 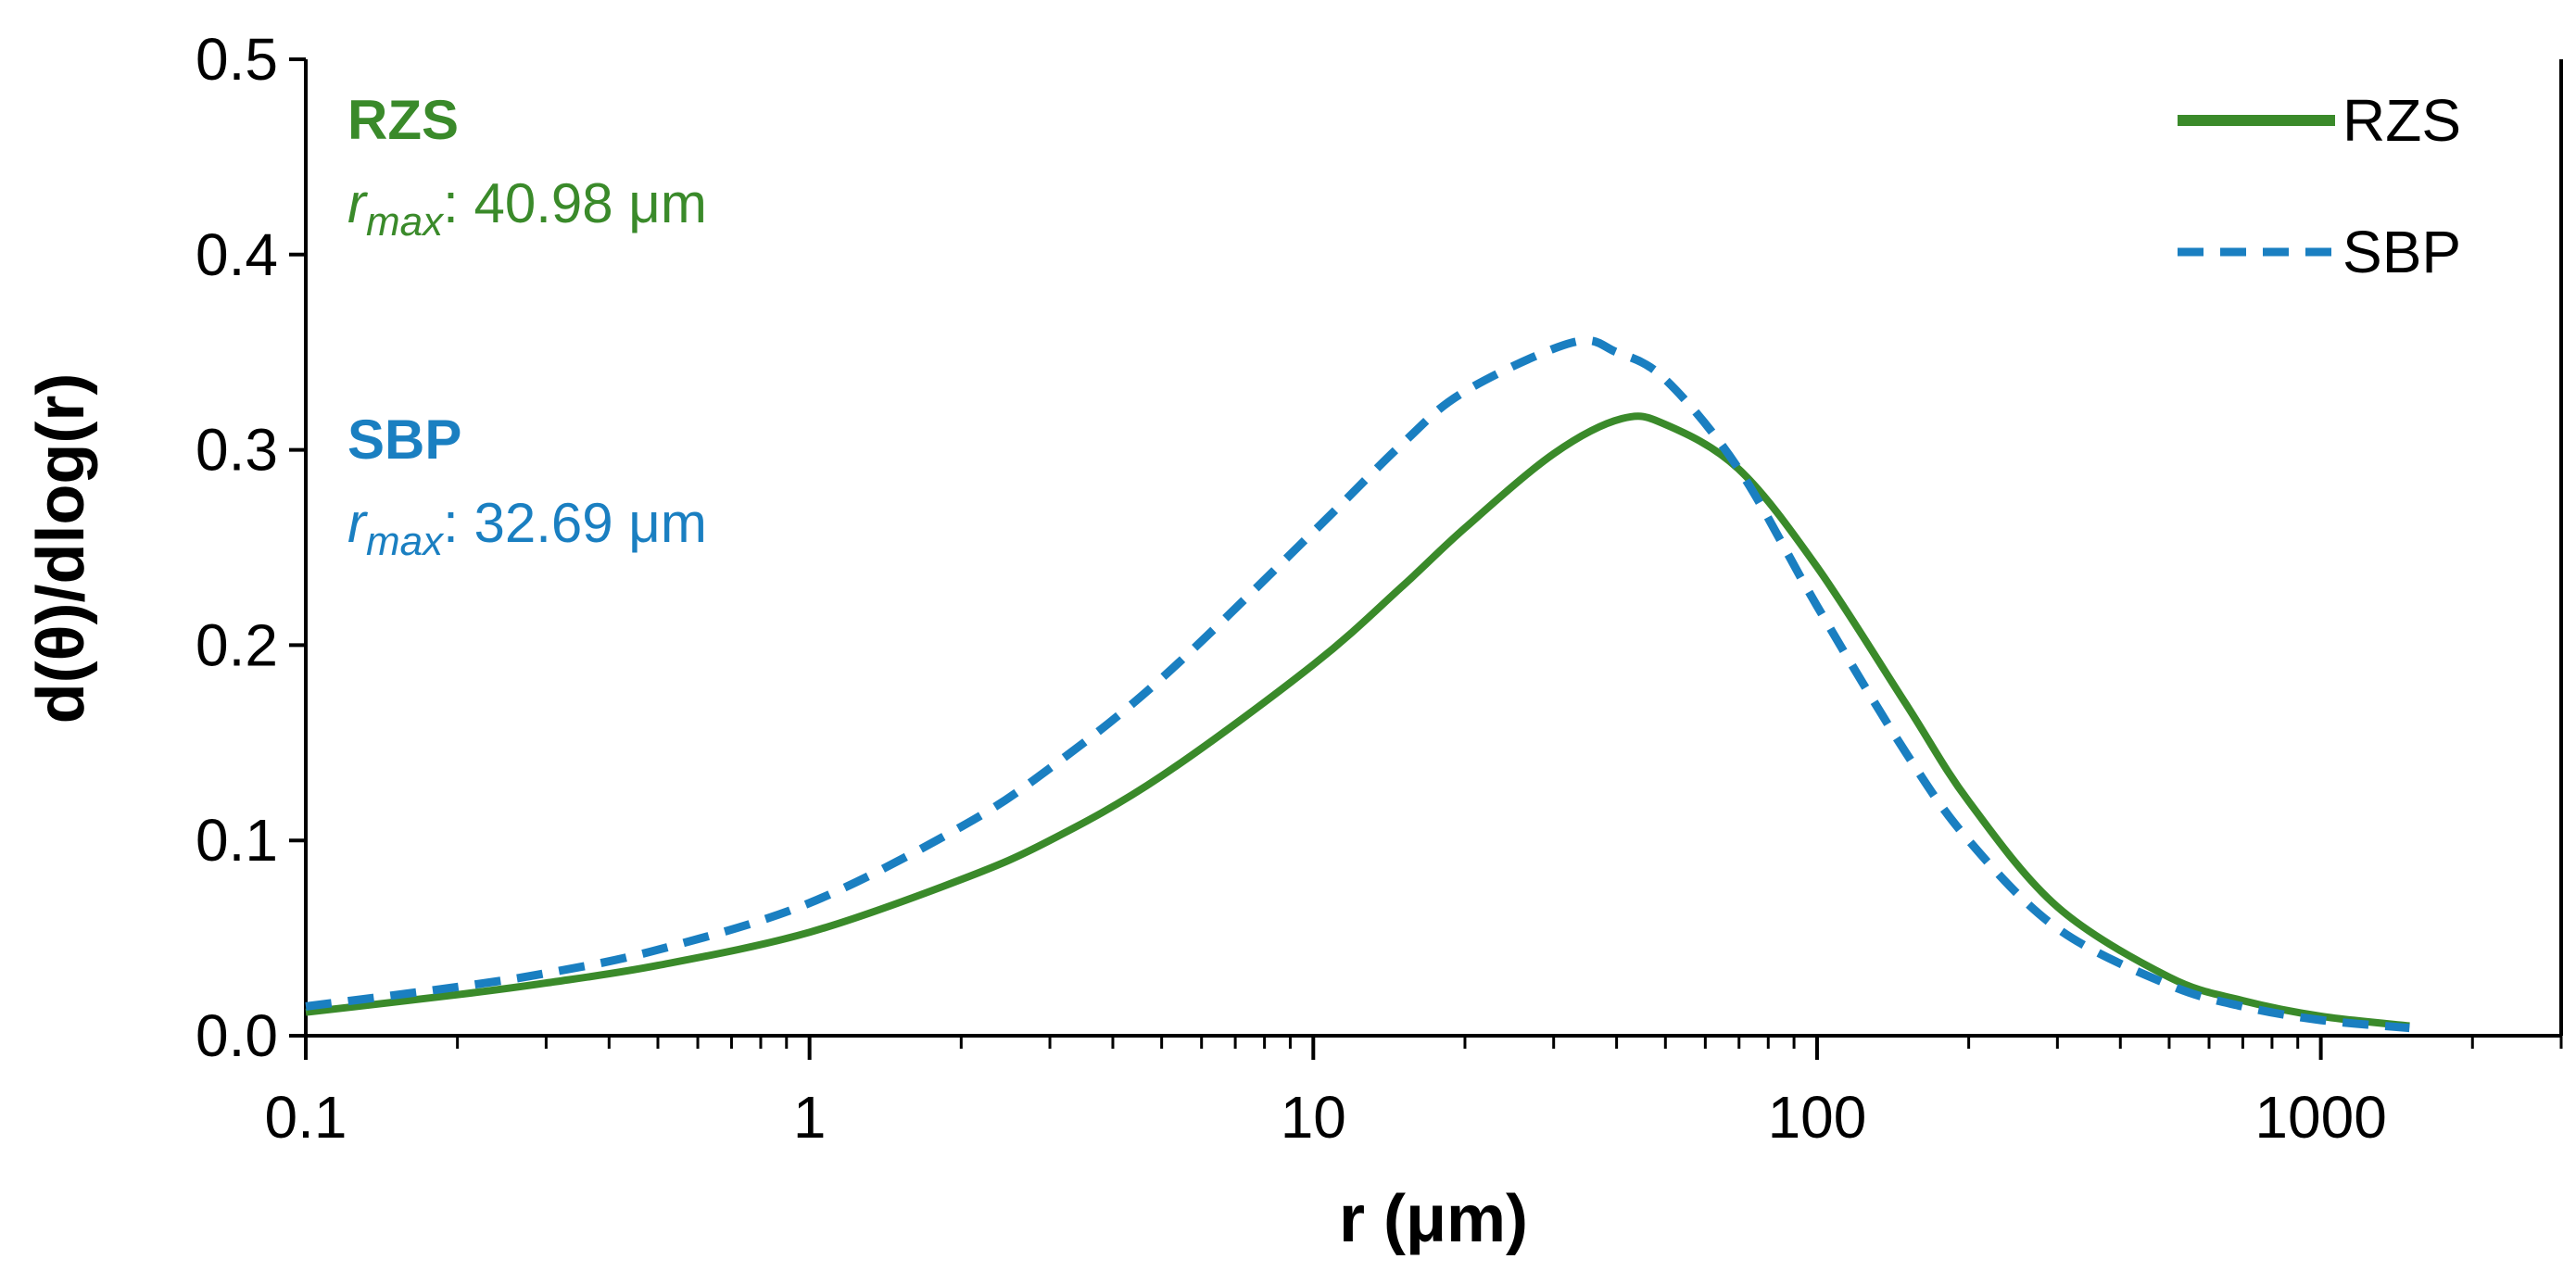 What do you see at coordinates (2320, 1117) in the screenshot?
I see `x-tick-label: 1000` at bounding box center [2320, 1117].